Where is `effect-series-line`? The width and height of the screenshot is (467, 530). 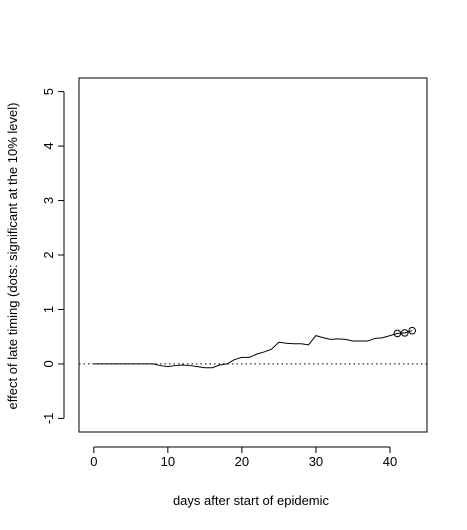
effect-series-line is located at coordinates (253, 349).